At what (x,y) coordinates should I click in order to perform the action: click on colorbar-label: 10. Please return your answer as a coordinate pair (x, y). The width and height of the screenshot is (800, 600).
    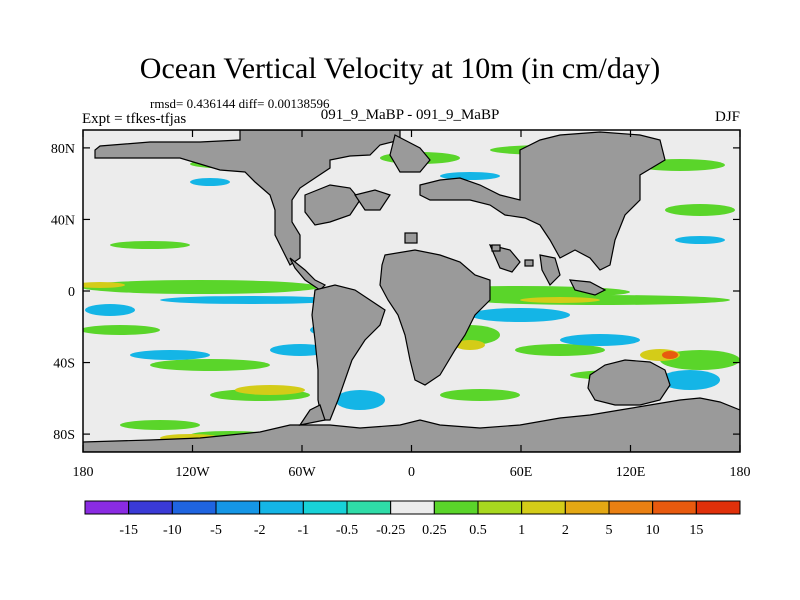
    Looking at the image, I should click on (653, 530).